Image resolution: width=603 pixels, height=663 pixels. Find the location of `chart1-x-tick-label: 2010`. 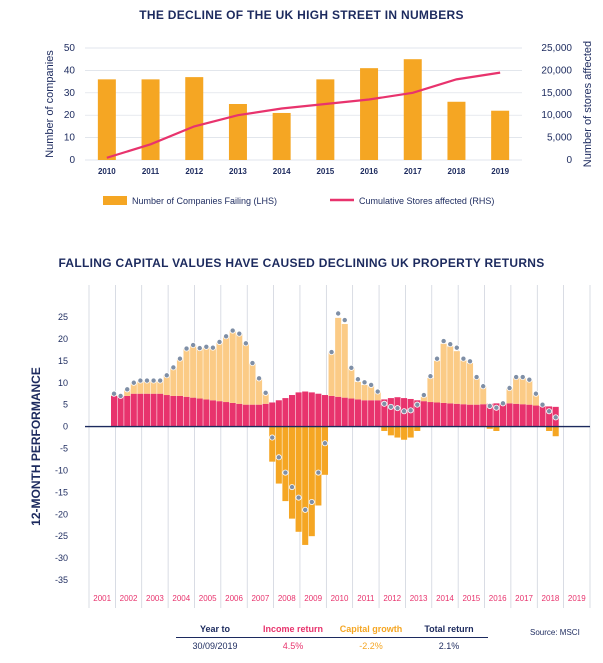

chart1-x-tick-label: 2010 is located at coordinates (107, 171).